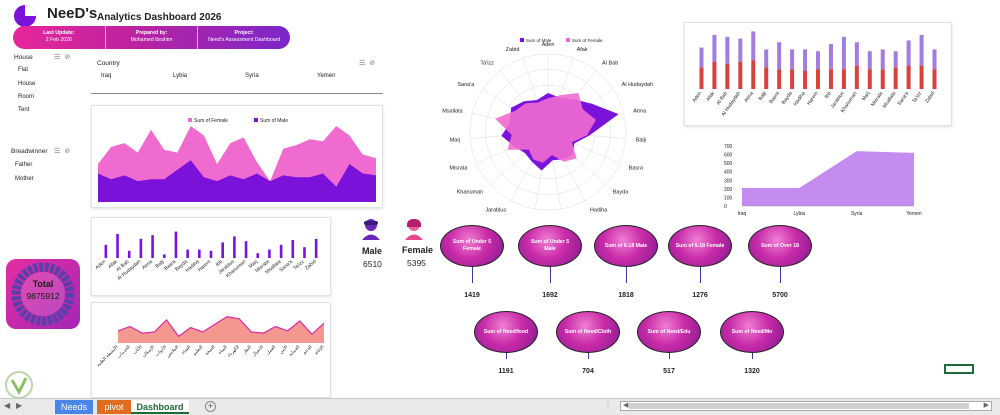 Image resolution: width=1000 pixels, height=415 pixels. I want to click on scroll-thumb, so click(799, 406).